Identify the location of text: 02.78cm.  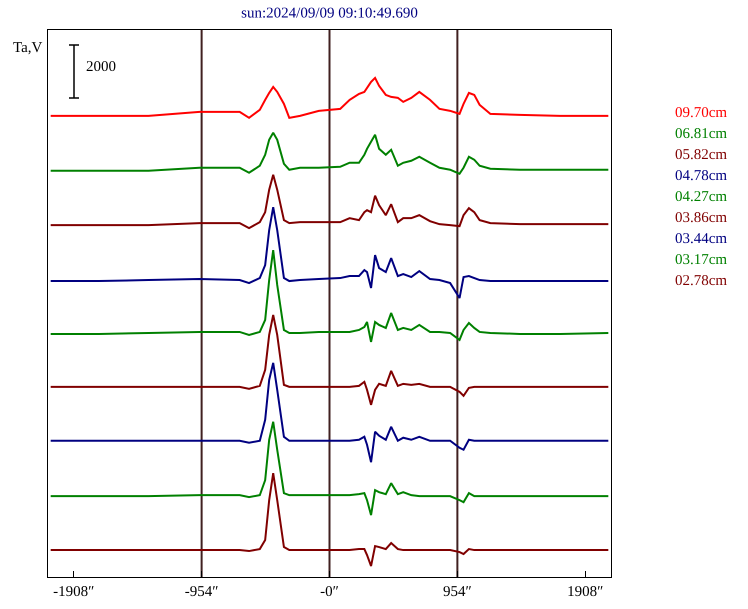
(701, 281).